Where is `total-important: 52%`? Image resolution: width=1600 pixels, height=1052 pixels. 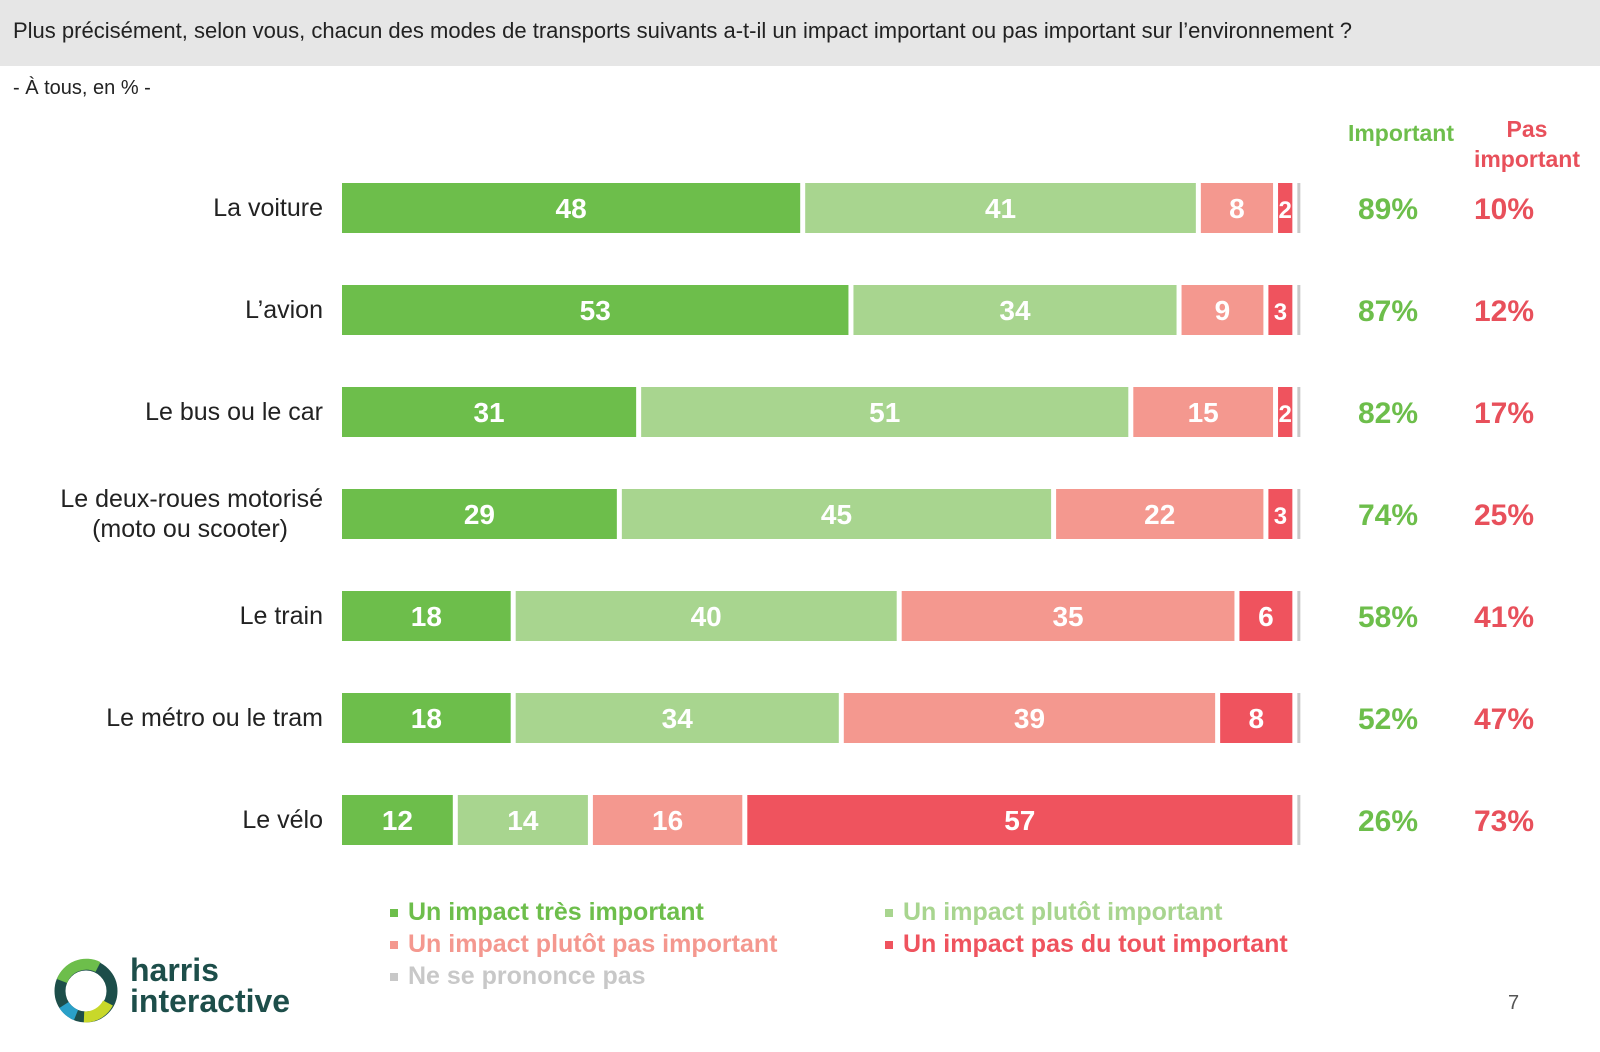 total-important: 52% is located at coordinates (1388, 719).